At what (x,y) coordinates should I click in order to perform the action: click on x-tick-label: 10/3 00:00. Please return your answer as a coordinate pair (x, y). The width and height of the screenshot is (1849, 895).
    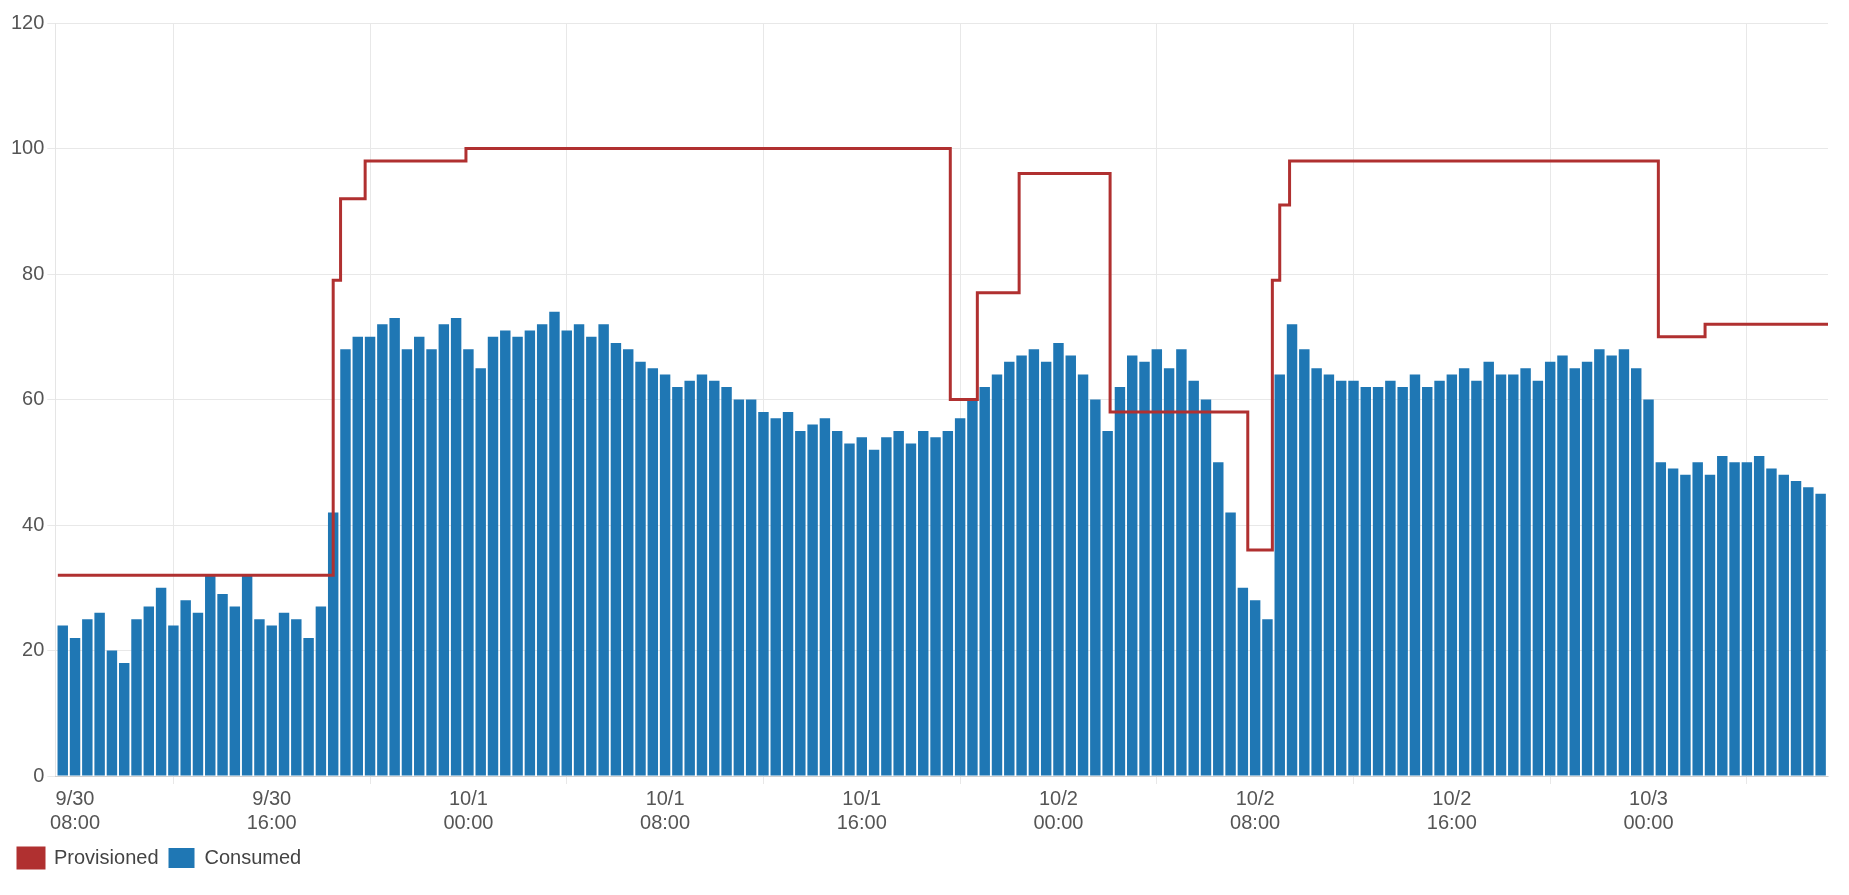
    Looking at the image, I should click on (1648, 809).